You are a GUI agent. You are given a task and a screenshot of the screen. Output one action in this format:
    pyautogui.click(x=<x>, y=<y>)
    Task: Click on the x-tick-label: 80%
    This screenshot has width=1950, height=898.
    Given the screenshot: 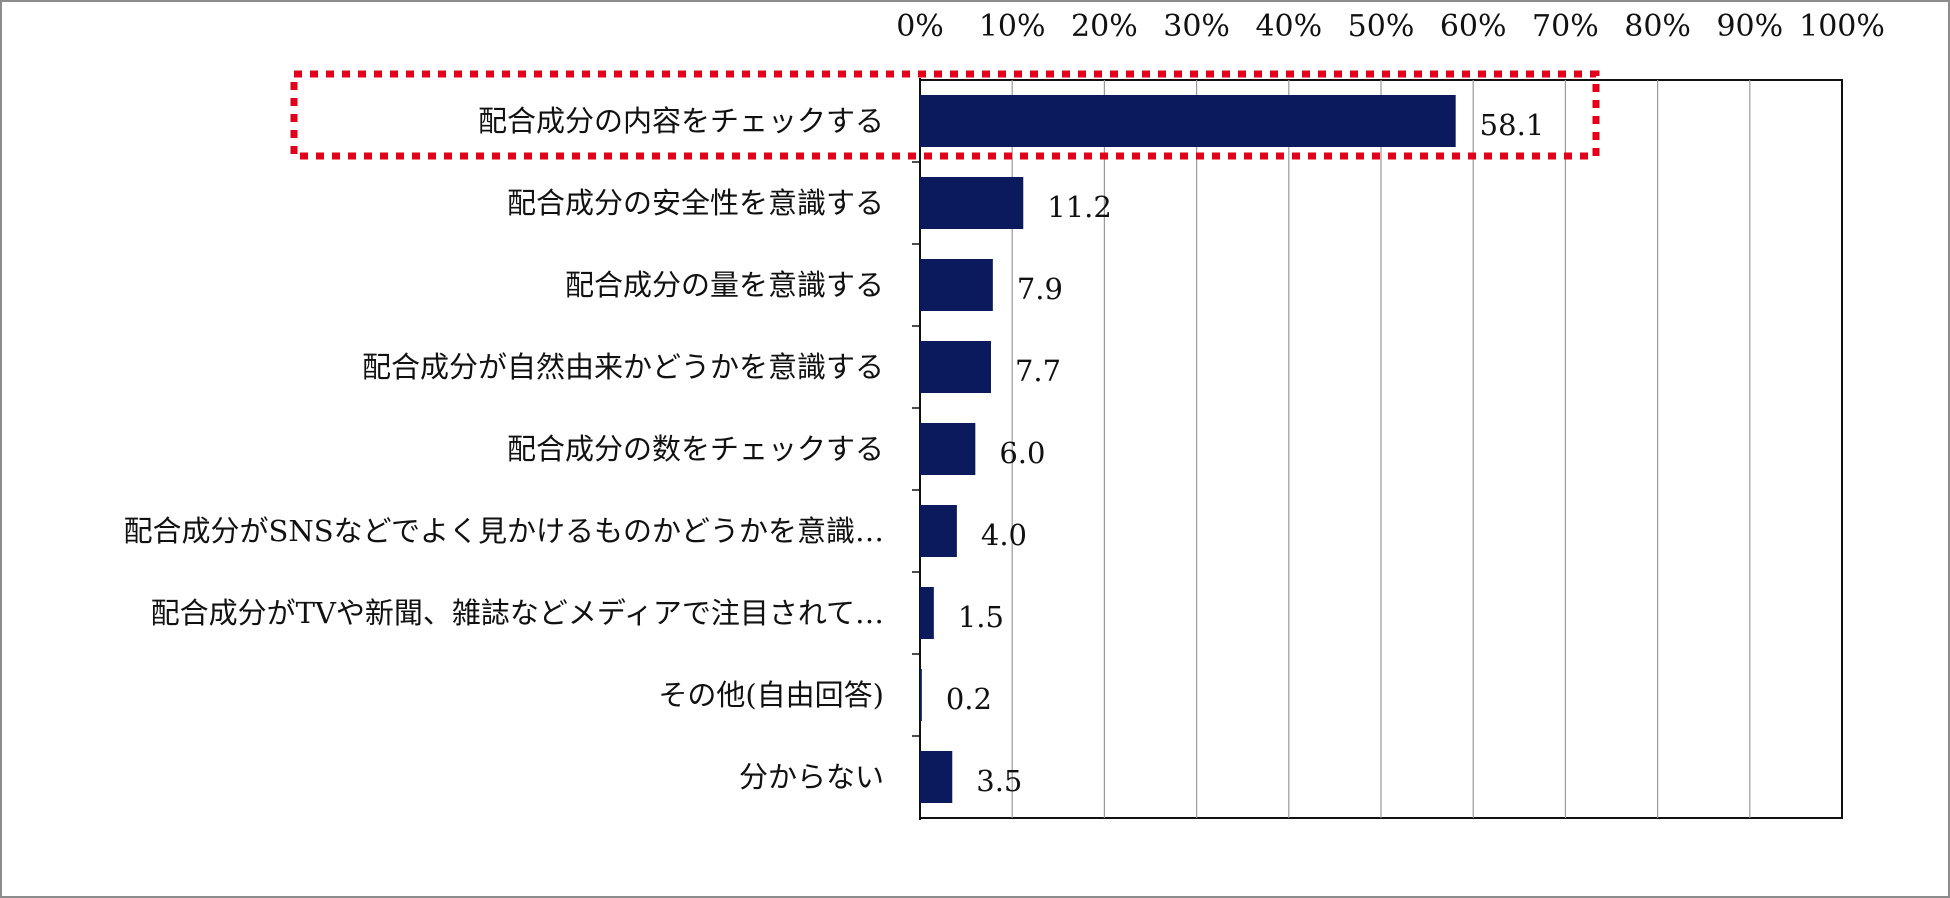 What is the action you would take?
    pyautogui.click(x=1657, y=26)
    